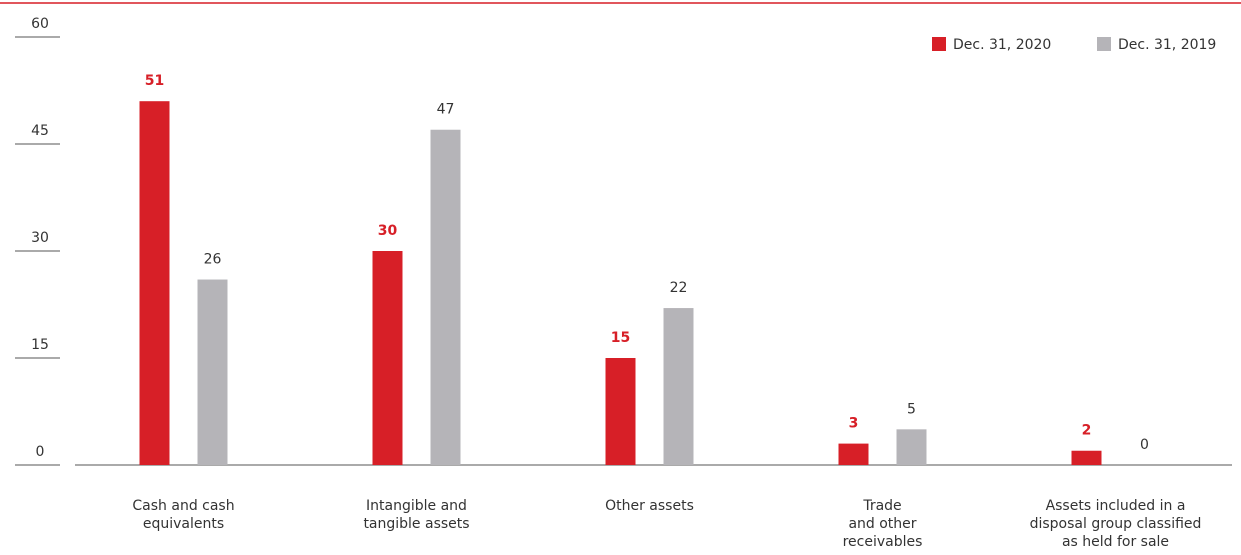 This screenshot has height=555, width=1241. Describe the element at coordinates (1116, 524) in the screenshot. I see `x-tick-label: disposal group classified` at that location.